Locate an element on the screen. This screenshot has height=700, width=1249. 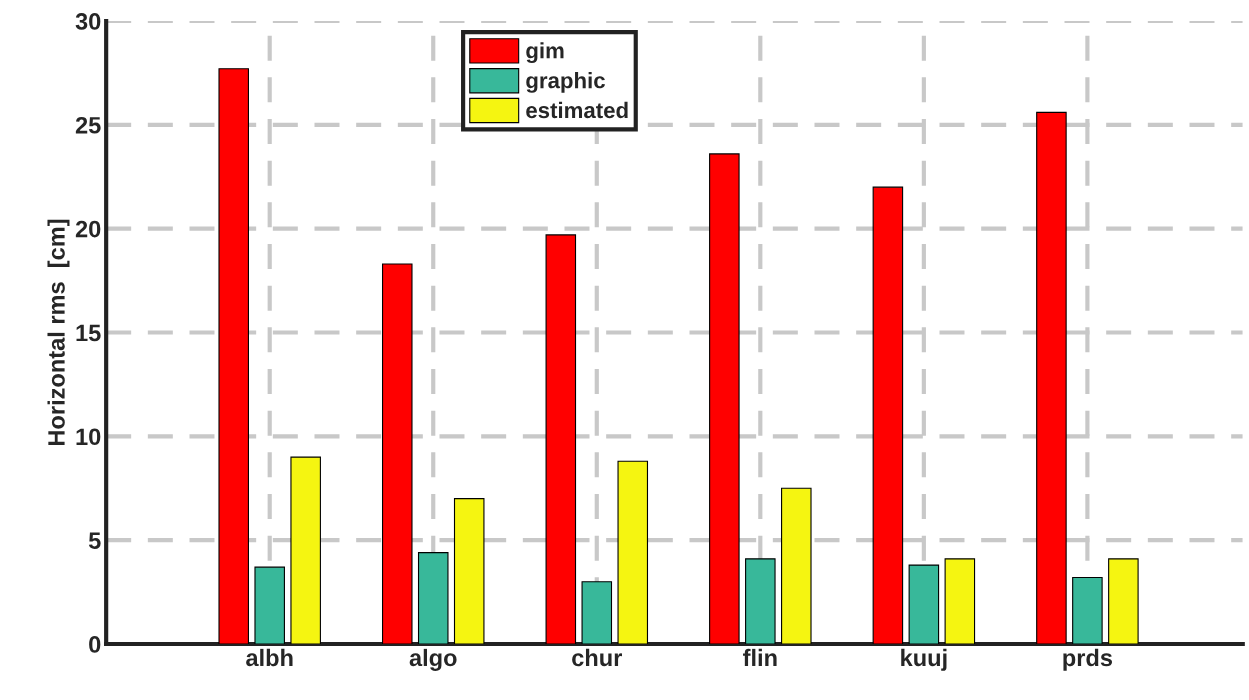
y-tick-label: 25 is located at coordinates (88, 125).